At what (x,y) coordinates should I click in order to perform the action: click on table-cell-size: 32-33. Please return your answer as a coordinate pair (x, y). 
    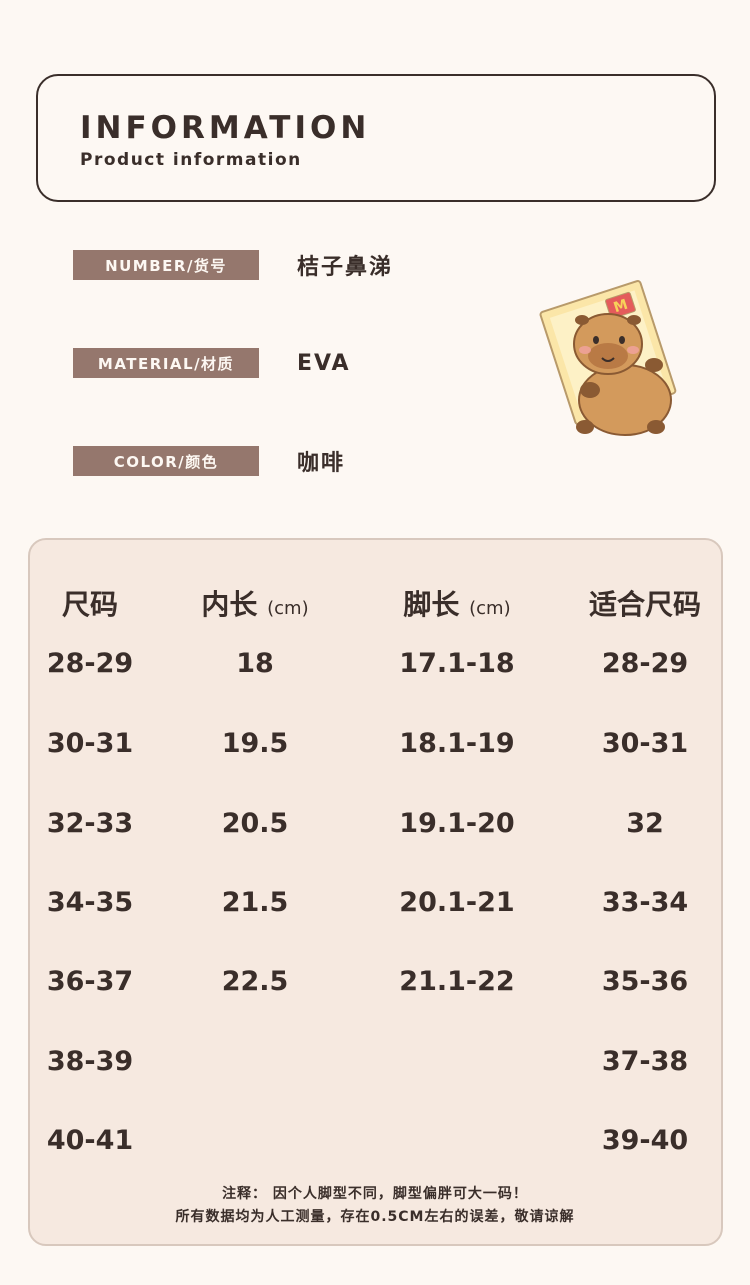
    Looking at the image, I should click on (90, 823).